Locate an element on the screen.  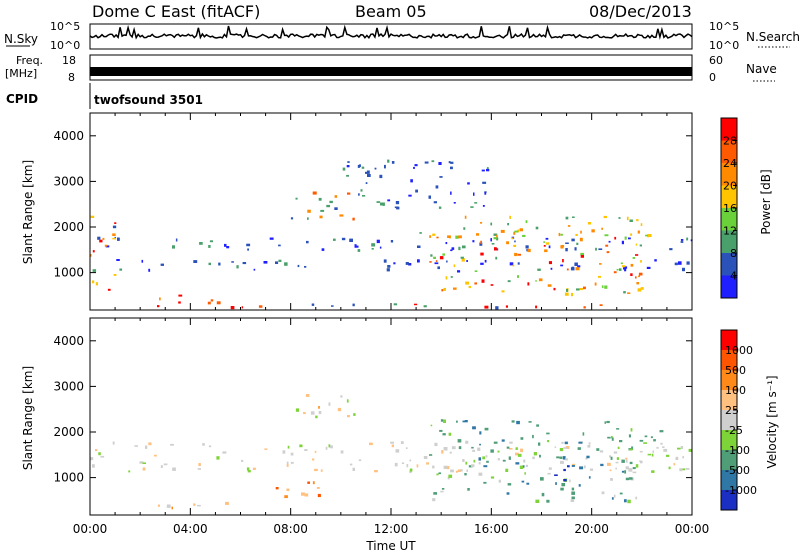
colorbar-tick-label: 16 is located at coordinates (730, 208).